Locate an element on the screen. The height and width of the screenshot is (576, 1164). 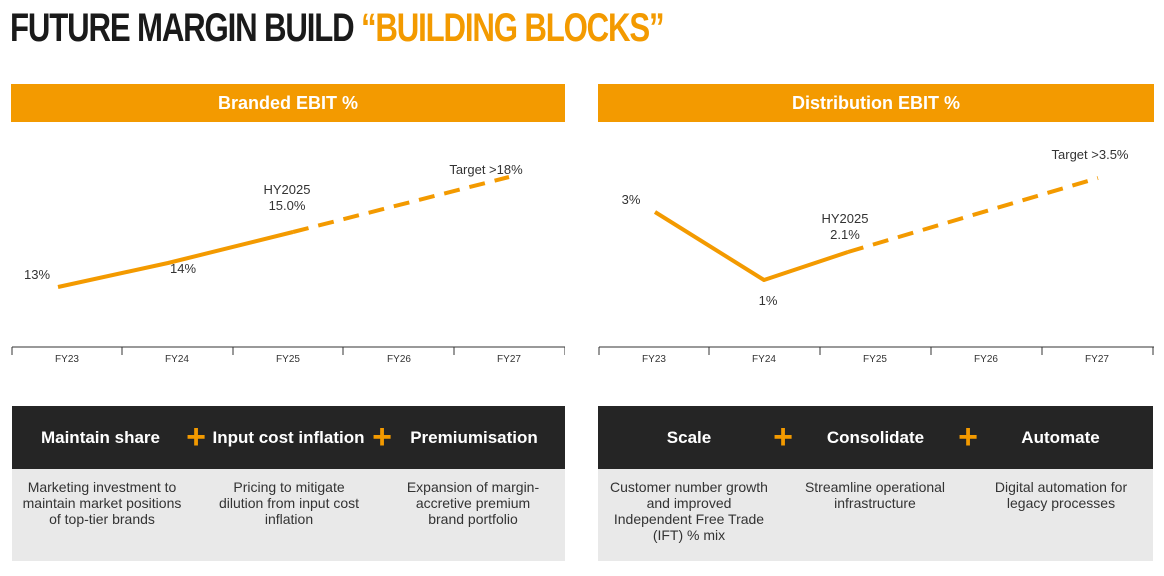
block-heading: Input cost inflation is located at coordinates (288, 437).